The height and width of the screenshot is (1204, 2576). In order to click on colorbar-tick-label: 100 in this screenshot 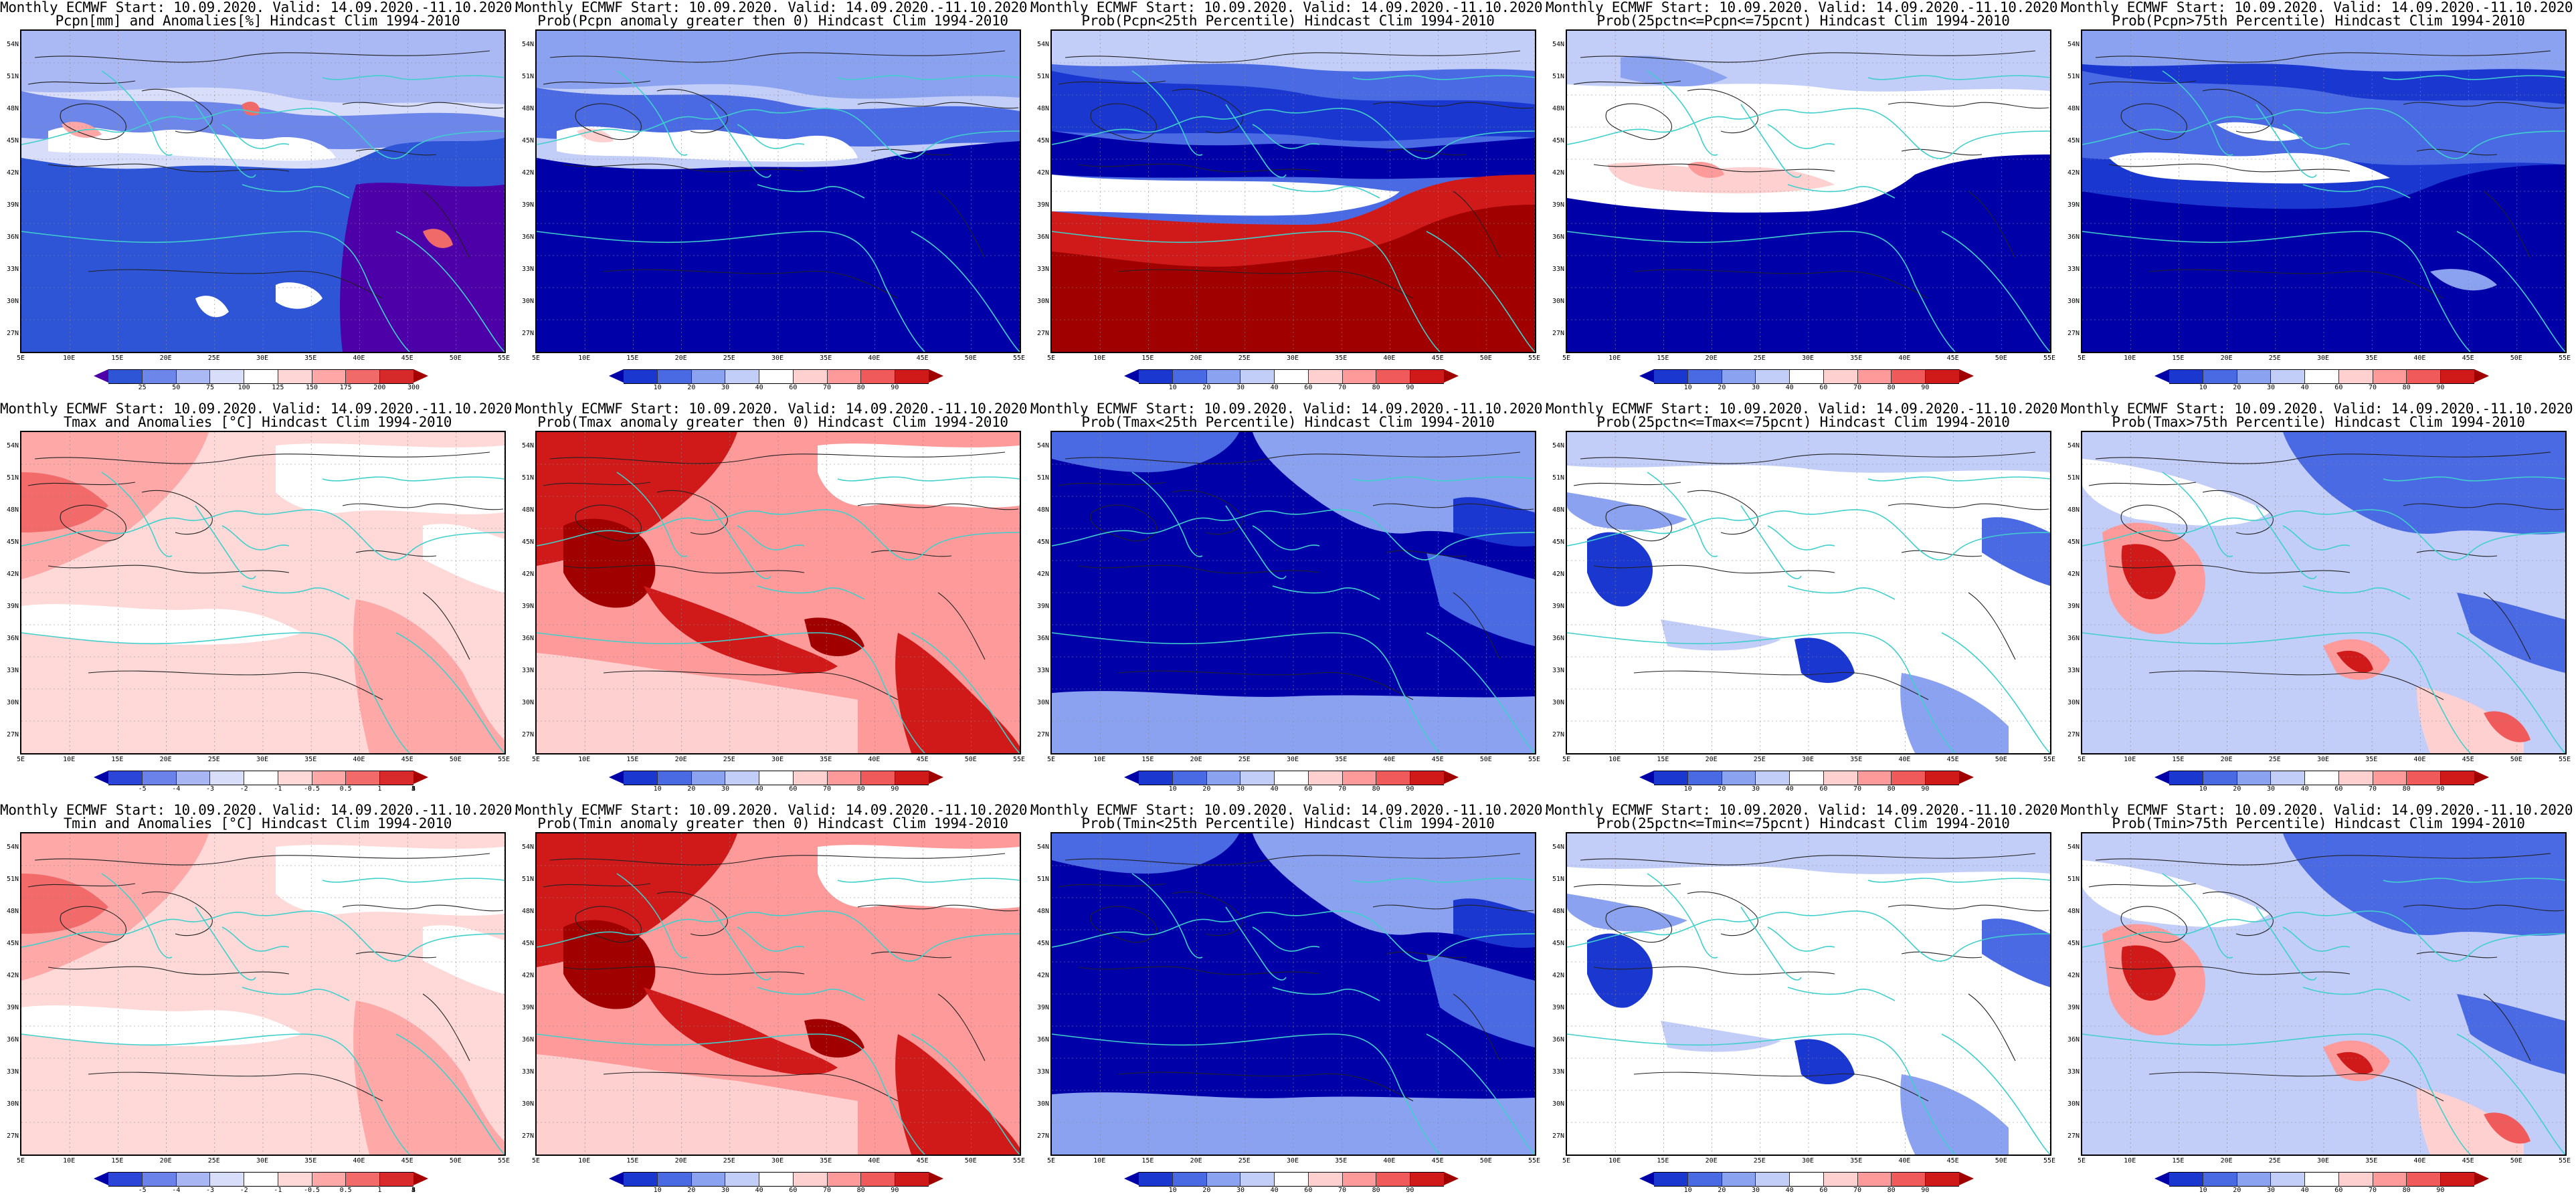, I will do `click(244, 387)`.